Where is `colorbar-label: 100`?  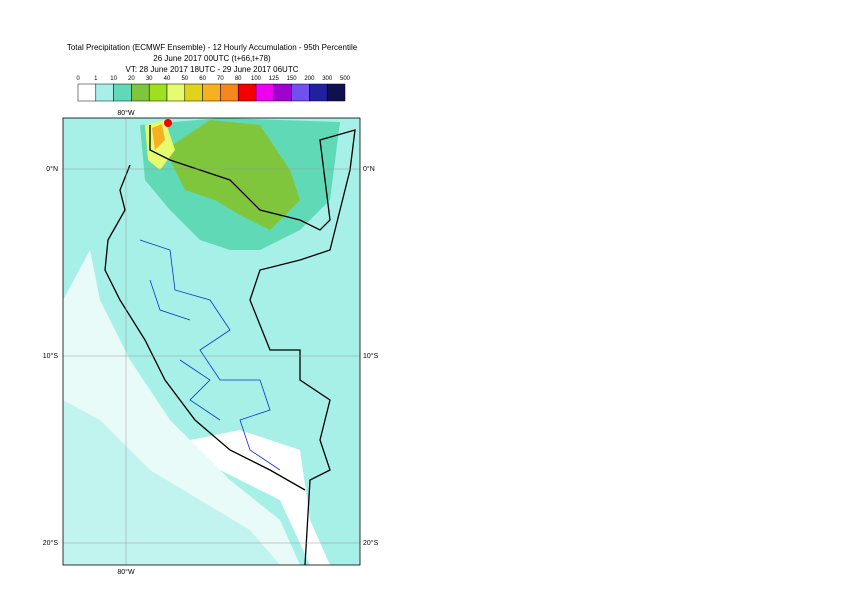 colorbar-label: 100 is located at coordinates (256, 79).